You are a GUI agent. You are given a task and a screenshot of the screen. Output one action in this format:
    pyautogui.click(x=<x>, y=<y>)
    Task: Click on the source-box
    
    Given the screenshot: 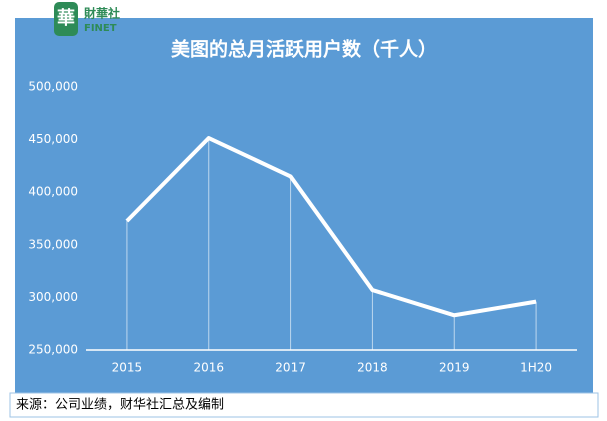 What is the action you would take?
    pyautogui.click(x=304, y=405)
    